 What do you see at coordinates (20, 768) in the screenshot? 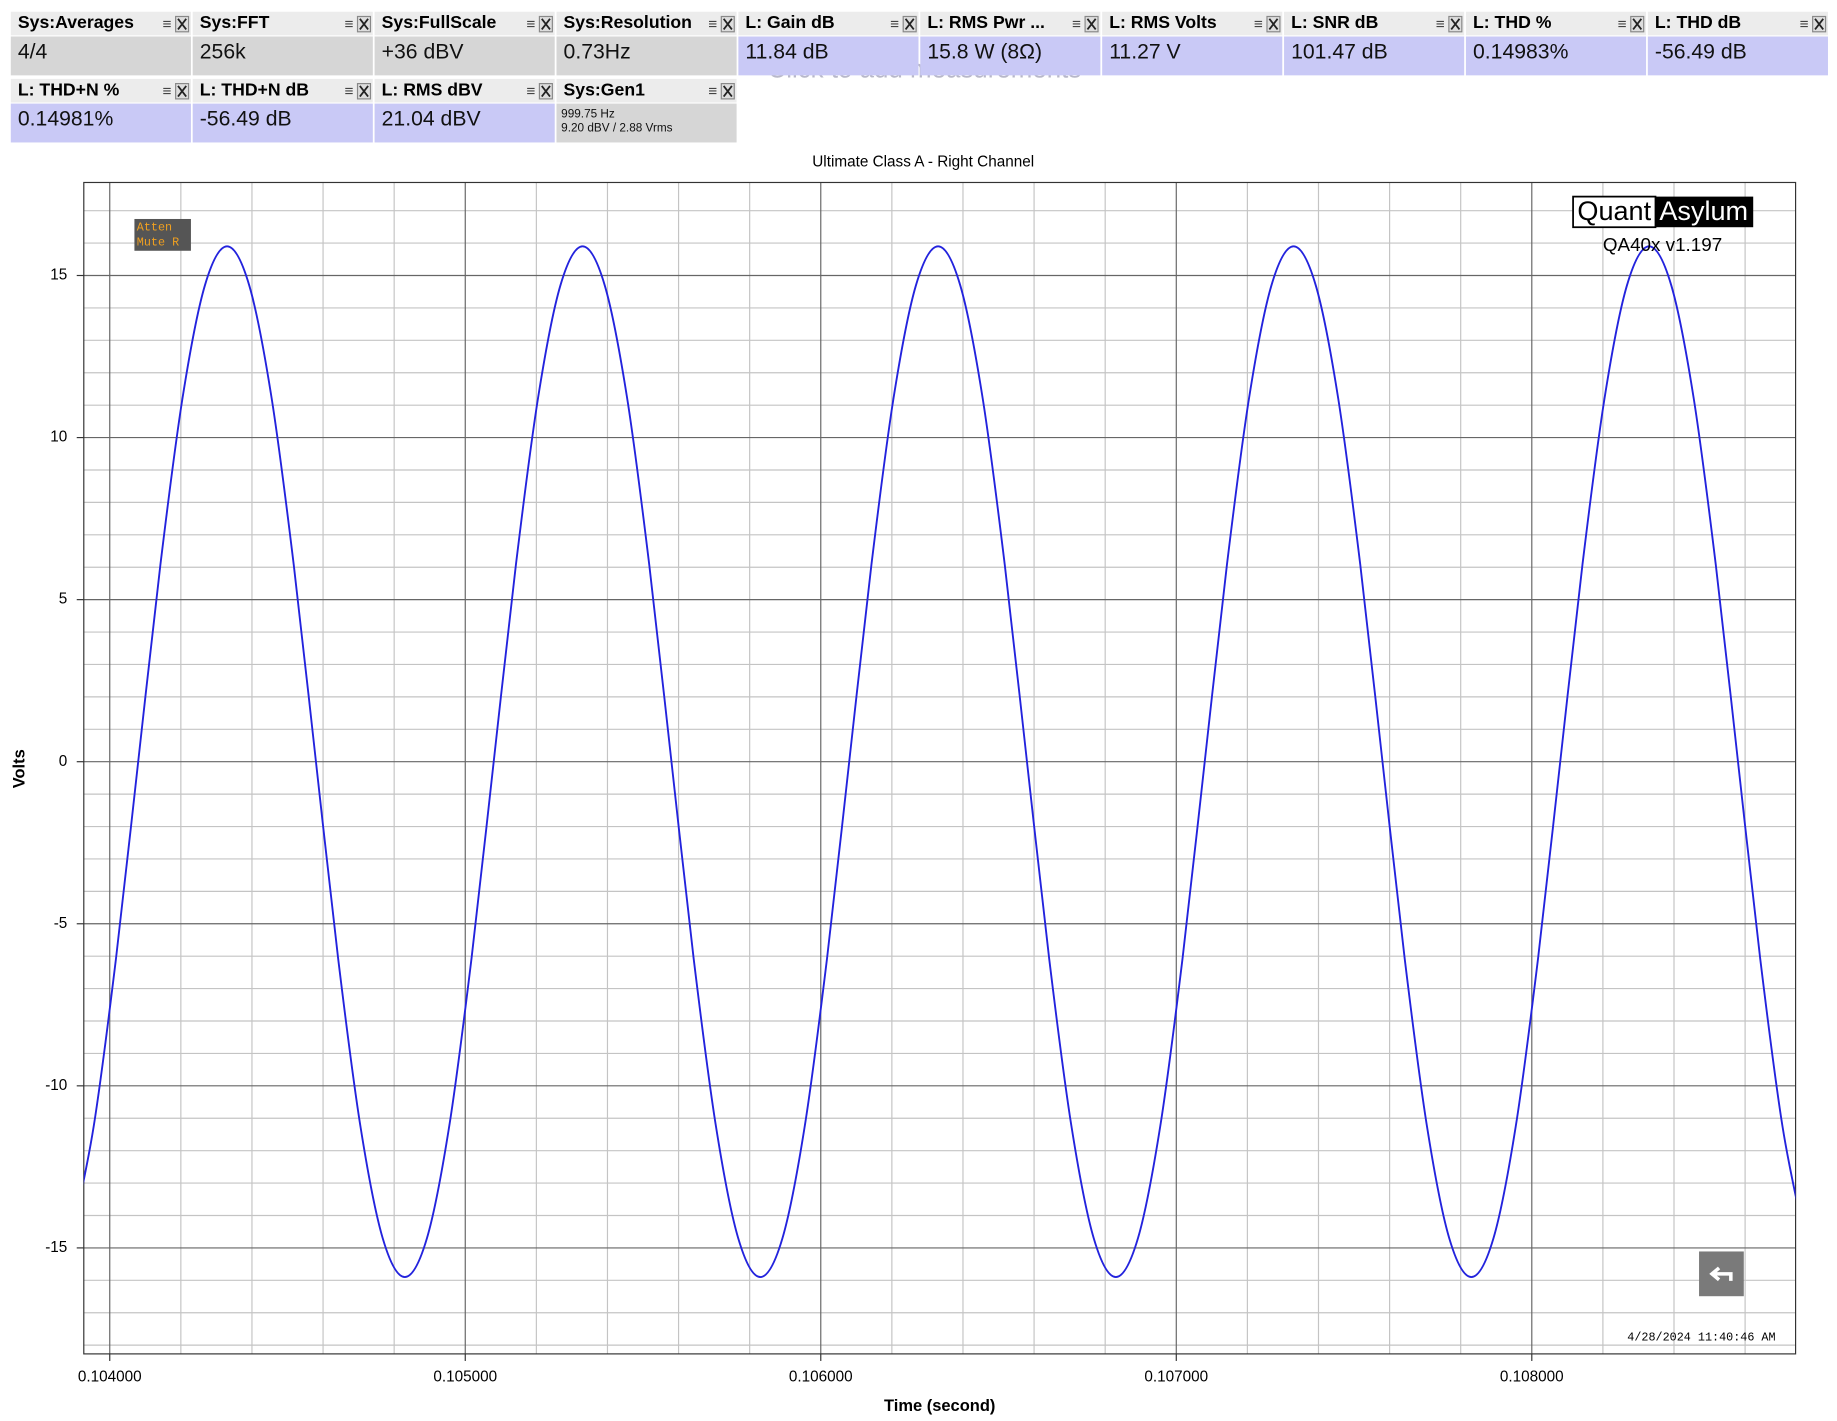
I see `y-axis-label: Volts` at bounding box center [20, 768].